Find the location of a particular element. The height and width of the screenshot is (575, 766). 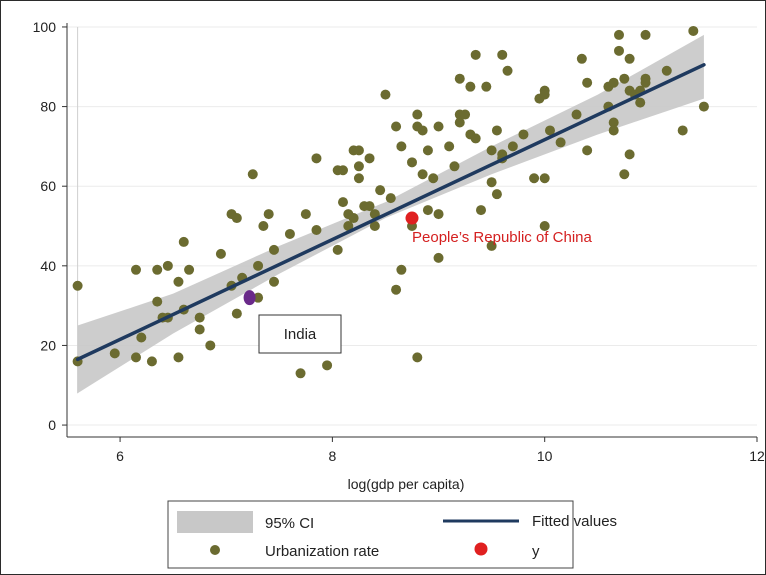

legend-highlight-label: y is located at coordinates (536, 551).